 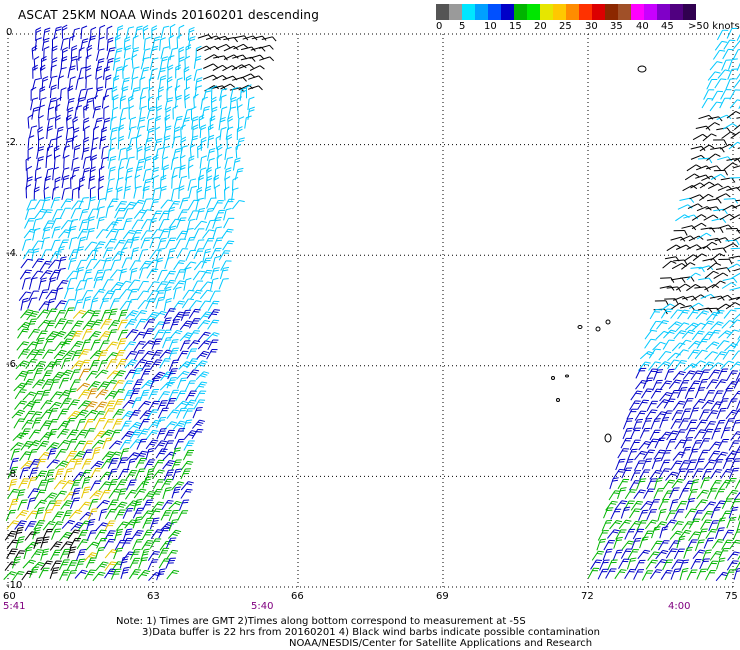 I want to click on colorbar-swatch, so click(x=533, y=12).